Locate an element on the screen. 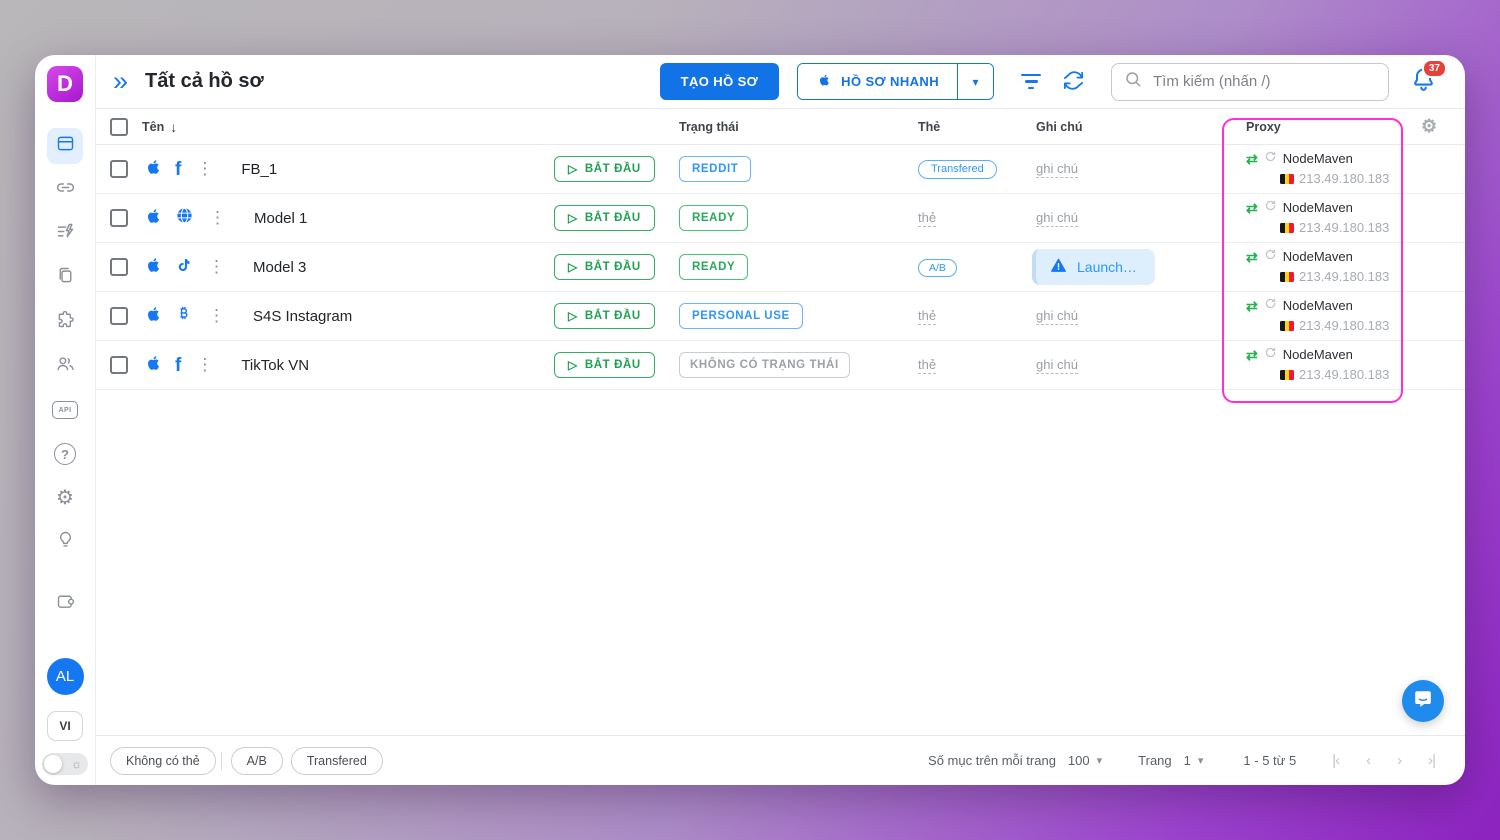  sidebar-item-extensions is located at coordinates (65, 322).